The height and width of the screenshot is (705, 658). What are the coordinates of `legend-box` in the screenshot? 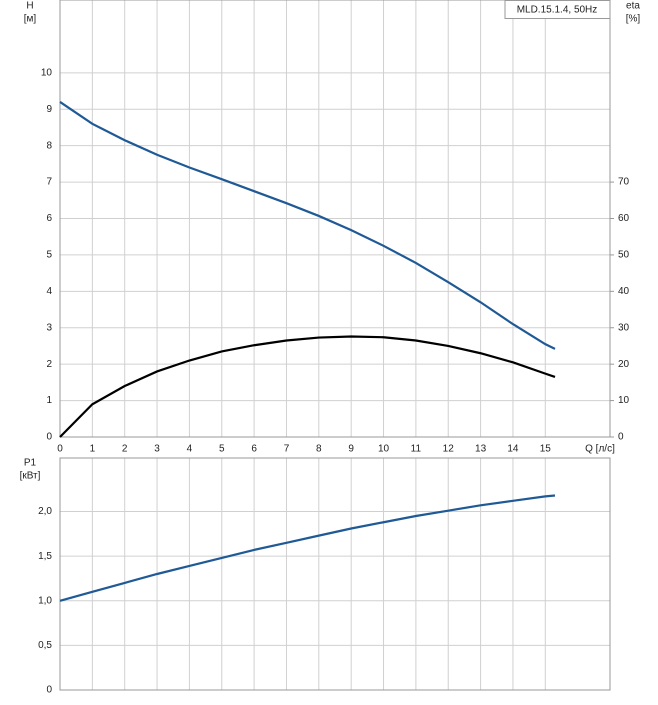 It's located at (557, 9).